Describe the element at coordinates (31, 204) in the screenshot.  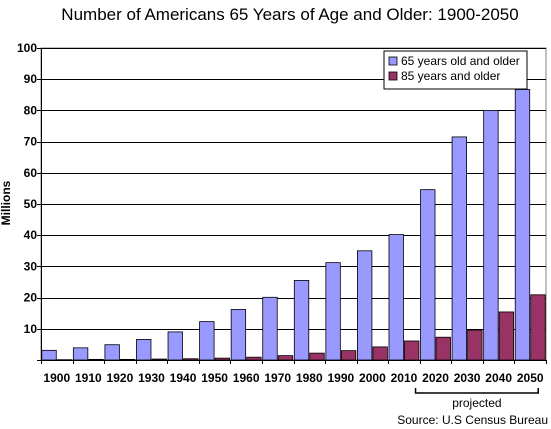
I see `y-tick-label: 50` at that location.